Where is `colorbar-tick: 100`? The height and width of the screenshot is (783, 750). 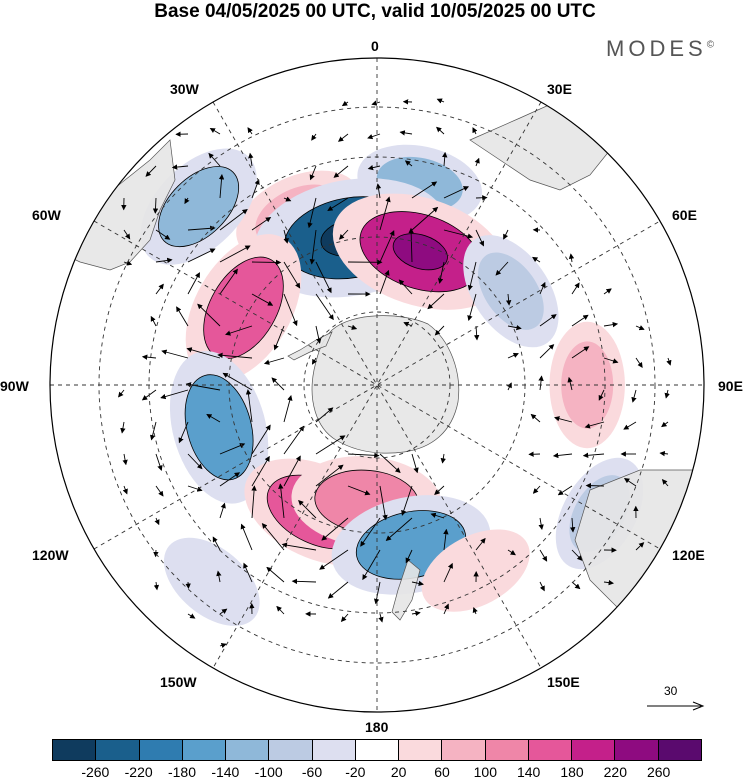
colorbar-tick: 100 is located at coordinates (485, 772).